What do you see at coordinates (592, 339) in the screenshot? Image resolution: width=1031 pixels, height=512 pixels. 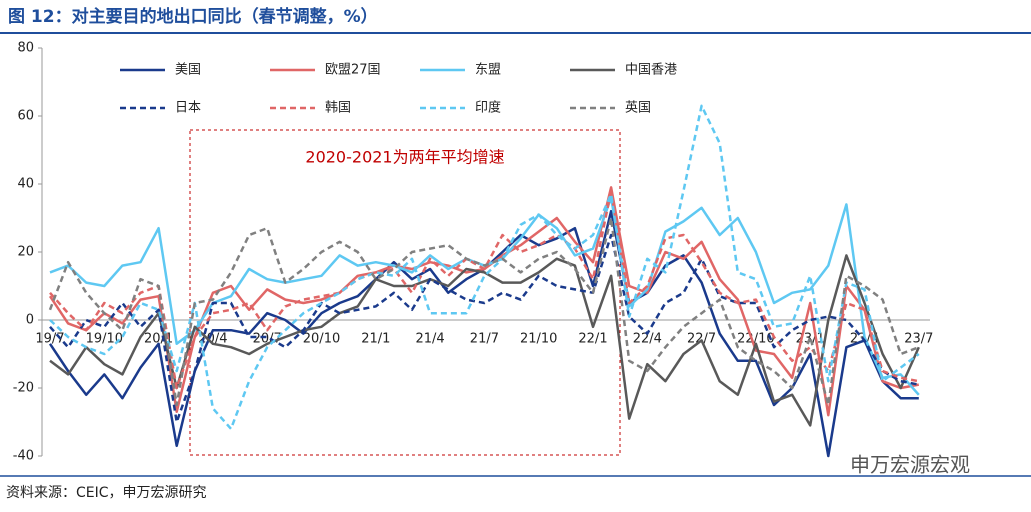 I see `x-tick-label: 22/1` at bounding box center [592, 339].